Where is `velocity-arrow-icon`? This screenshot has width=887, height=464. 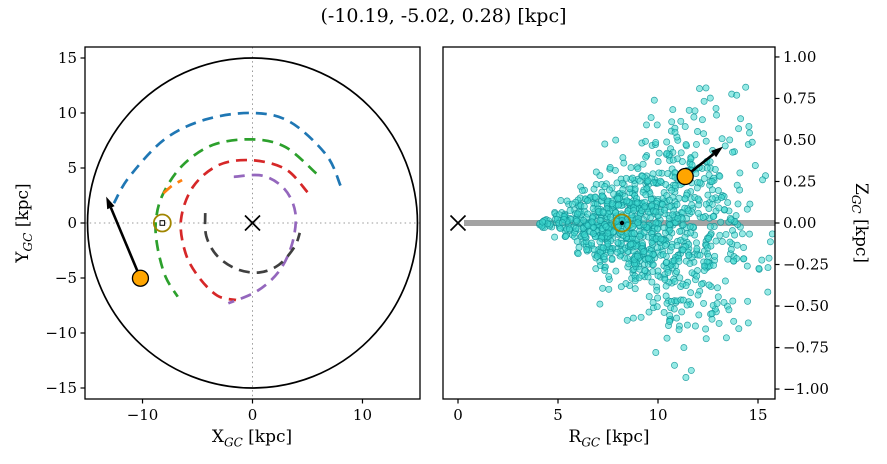
velocity-arrow-icon is located at coordinates (124, 237).